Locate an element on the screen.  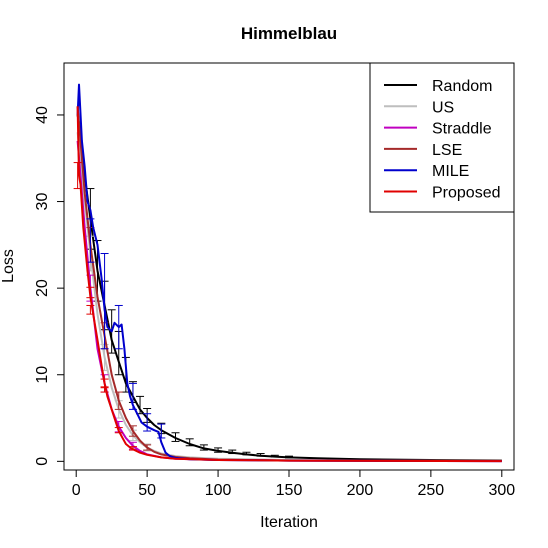
x-tick-label: 100 is located at coordinates (218, 490).